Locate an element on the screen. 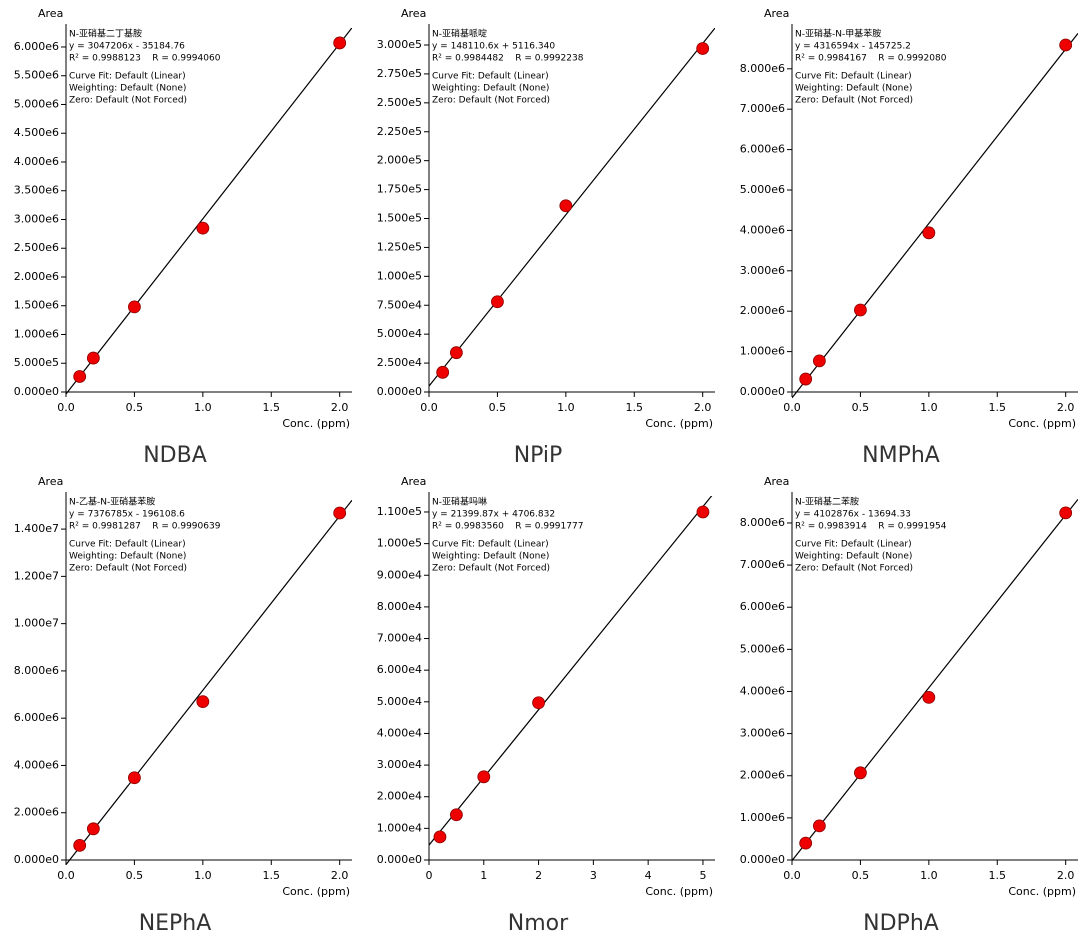  chart-title: Nmor is located at coordinates (538, 923).